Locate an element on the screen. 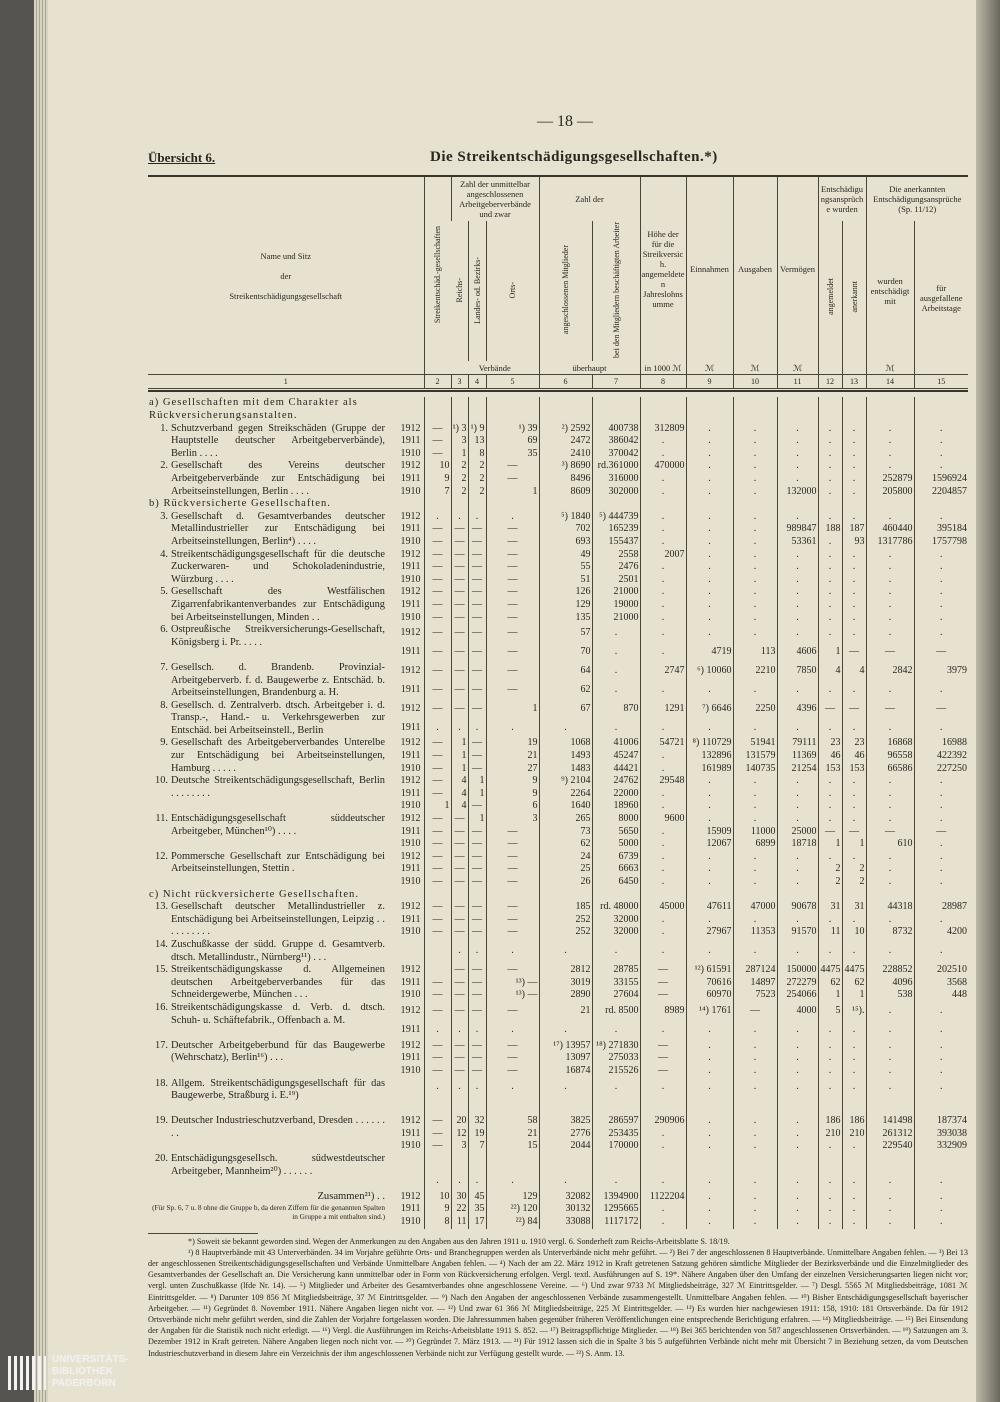 The width and height of the screenshot is (1000, 1402). entry-number: 2. is located at coordinates (164, 466).